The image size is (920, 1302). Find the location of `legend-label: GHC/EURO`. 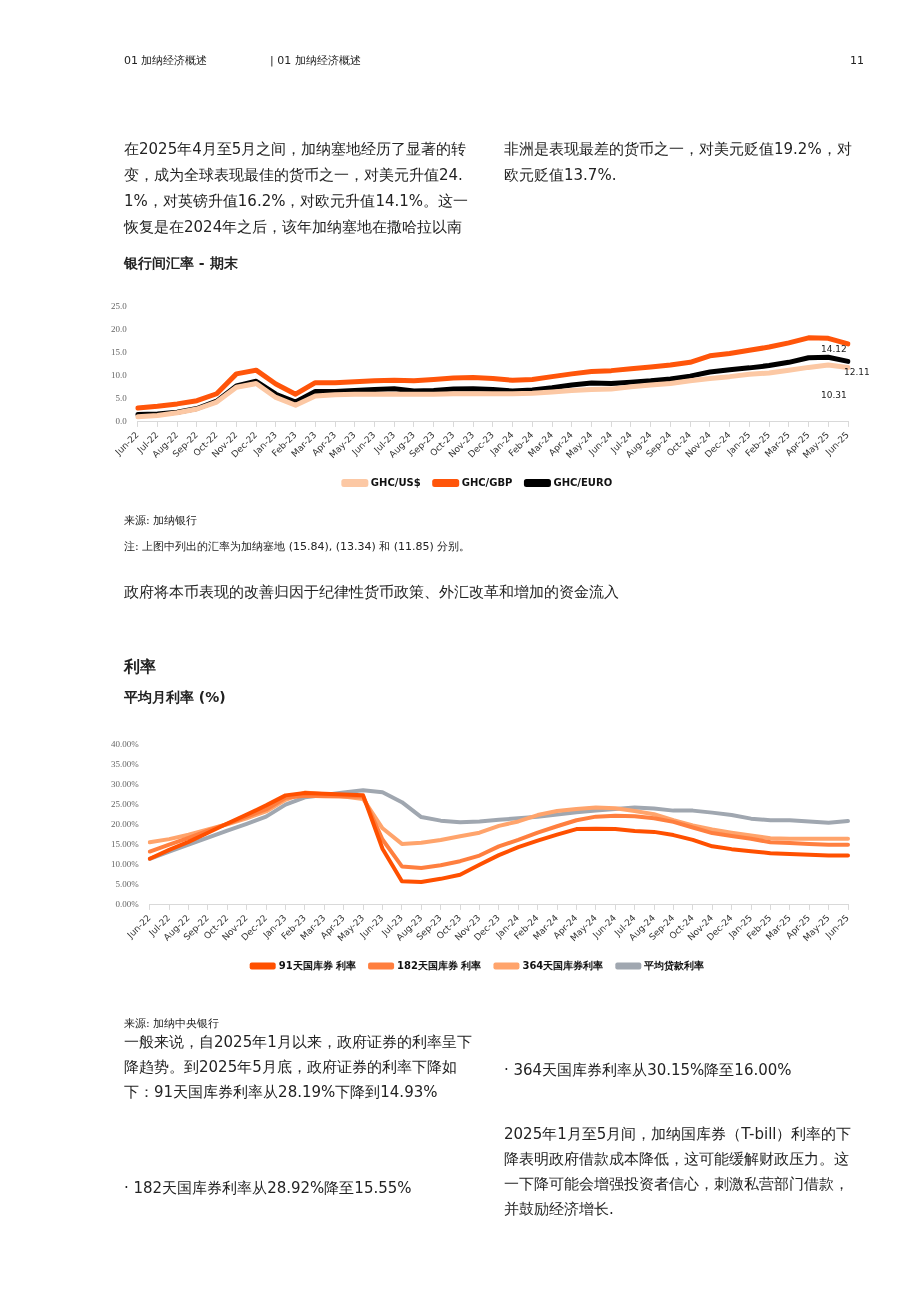

legend-label: GHC/EURO is located at coordinates (583, 482).